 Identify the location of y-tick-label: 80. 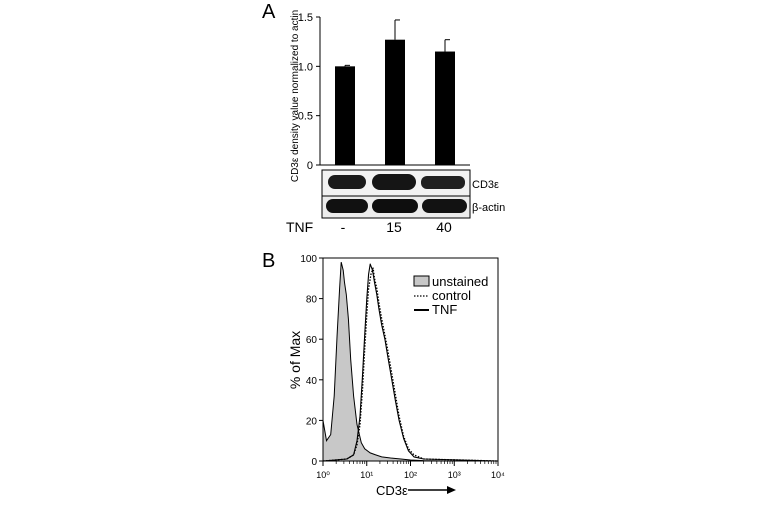
(312, 300).